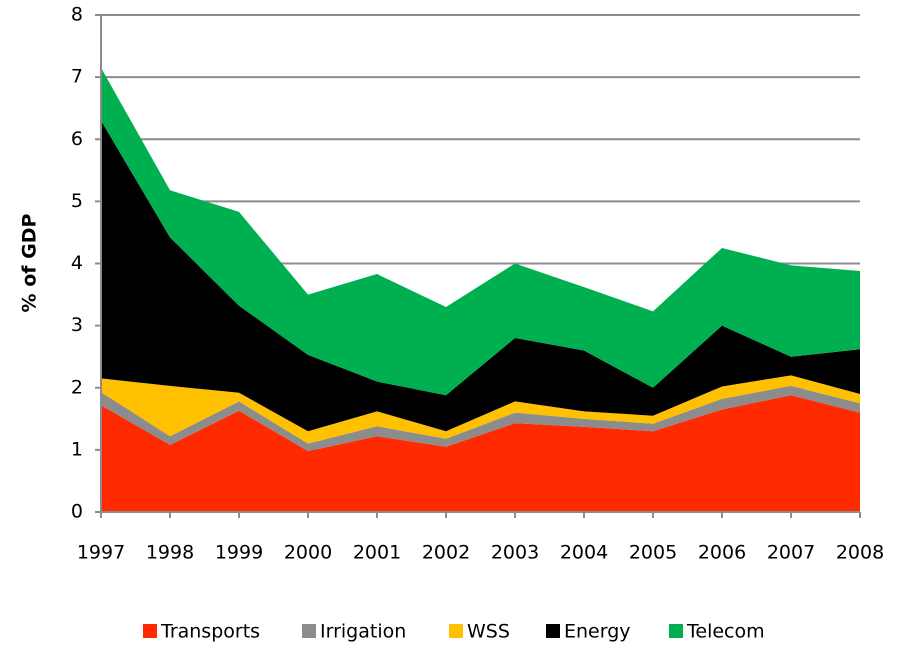 The height and width of the screenshot is (647, 904). Describe the element at coordinates (791, 553) in the screenshot. I see `x-tick-label: 2007` at that location.